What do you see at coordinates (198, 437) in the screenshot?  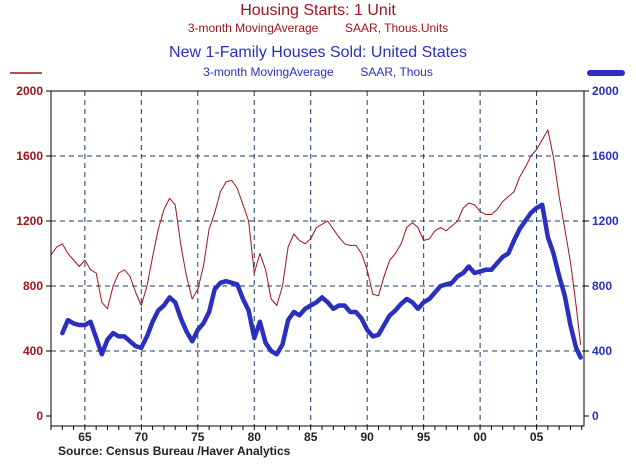 I see `x-tick-label: 75` at bounding box center [198, 437].